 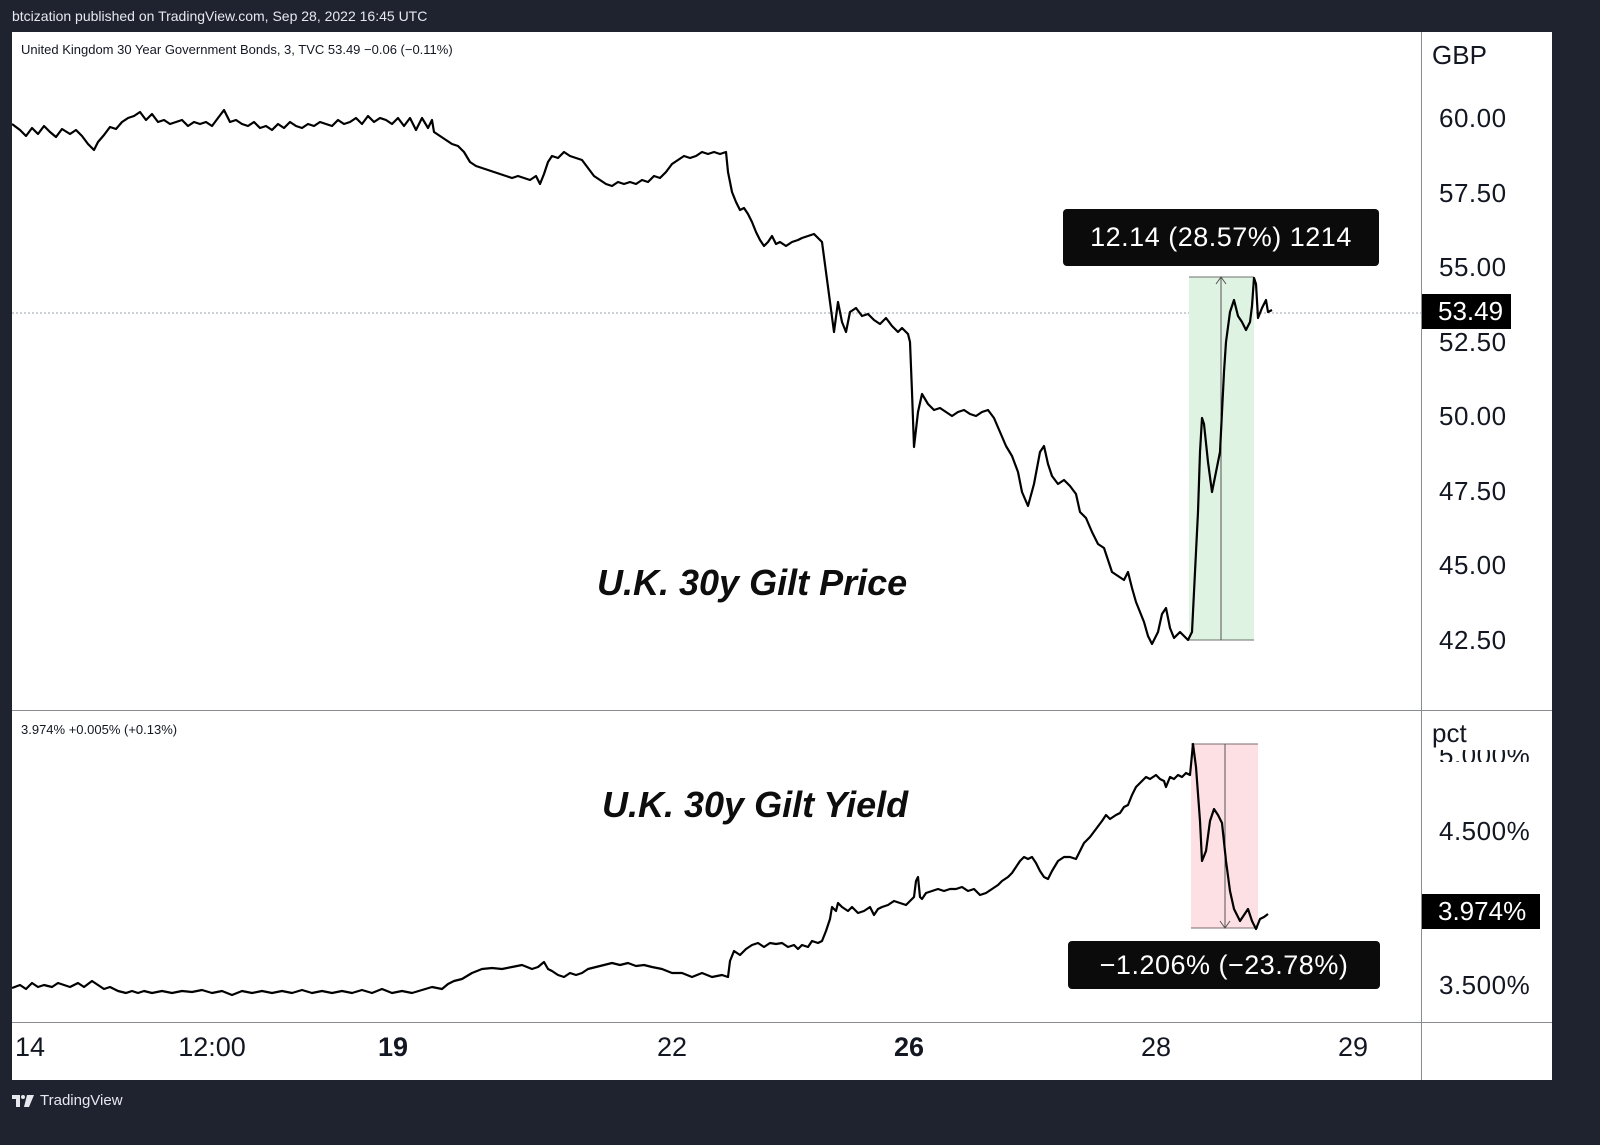 What do you see at coordinates (782, 1022) in the screenshot?
I see `time-axis-divider` at bounding box center [782, 1022].